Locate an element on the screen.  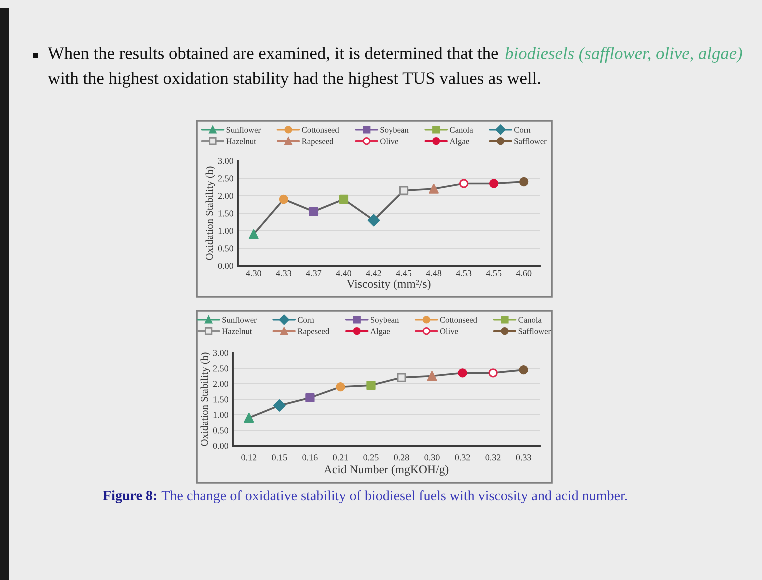
x-axis-title: Viscosity (mm²/s) is located at coordinates (388, 285).